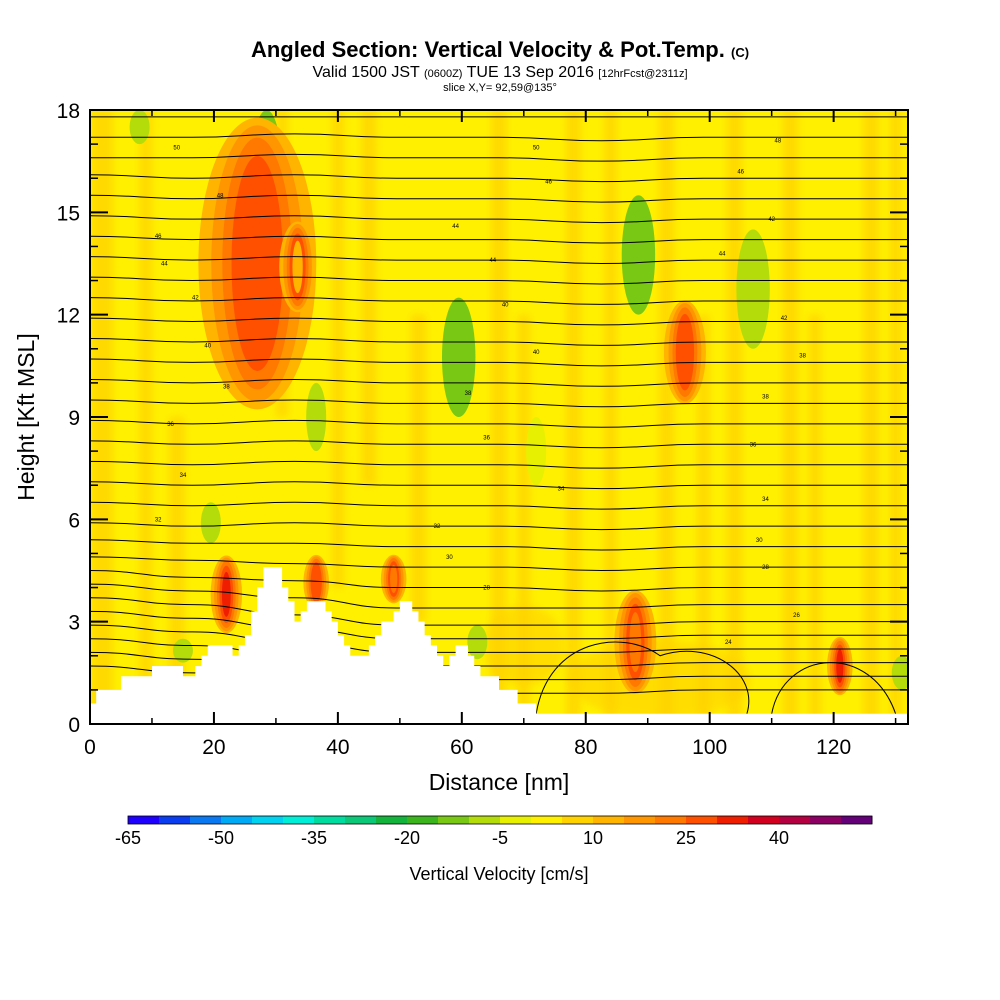  Describe the element at coordinates (486, 589) in the screenshot. I see `contour-label: 28` at that location.